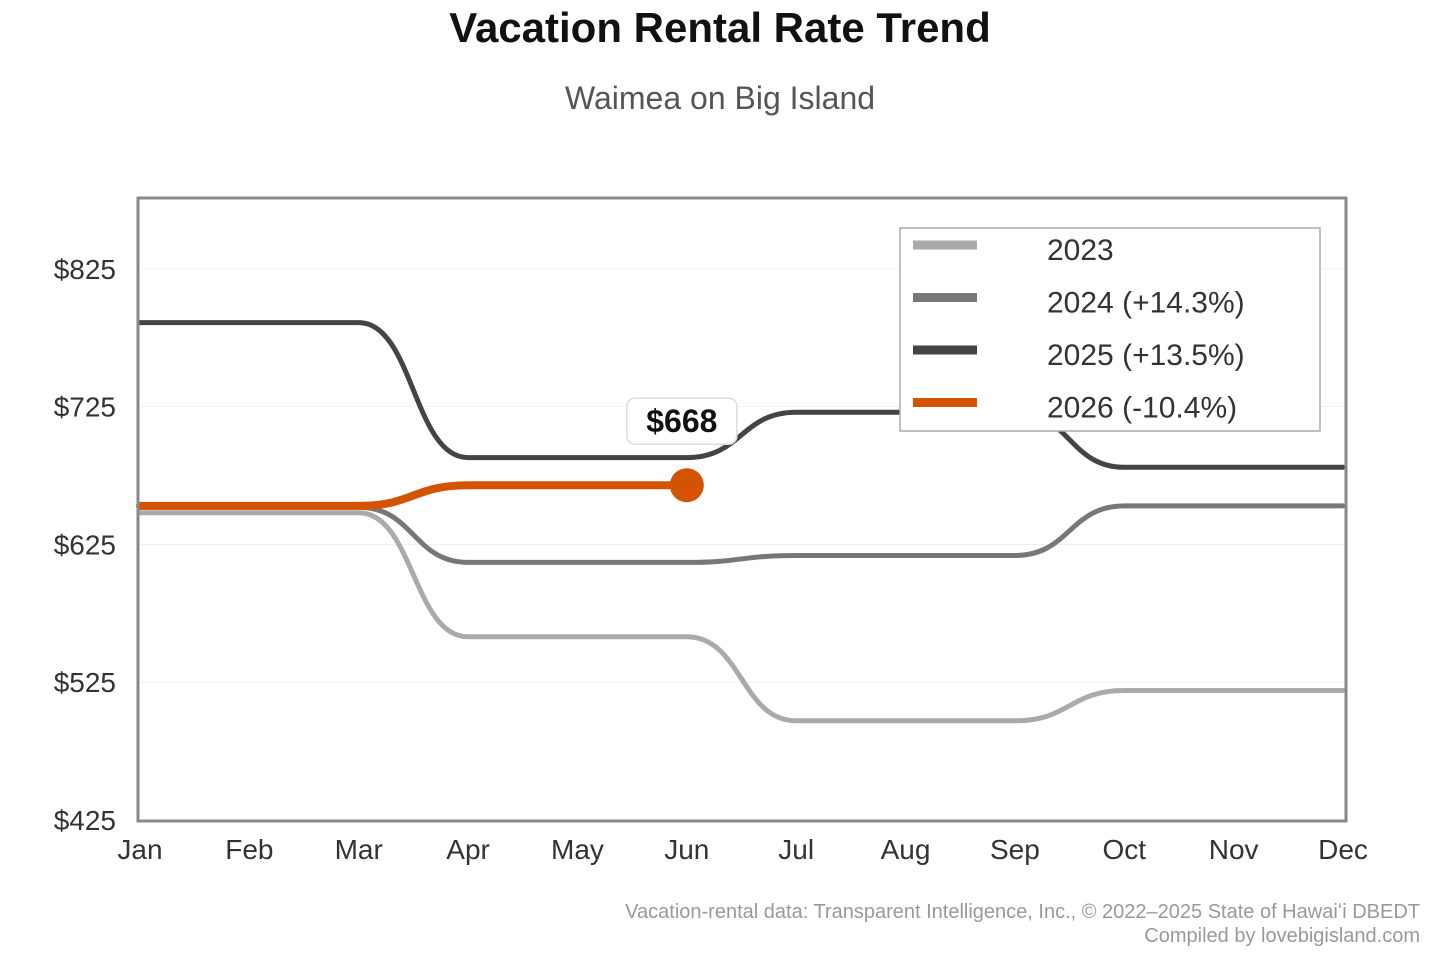 The image size is (1440, 960). Describe the element at coordinates (249, 849) in the screenshot. I see `x-tick-label: Feb` at that location.